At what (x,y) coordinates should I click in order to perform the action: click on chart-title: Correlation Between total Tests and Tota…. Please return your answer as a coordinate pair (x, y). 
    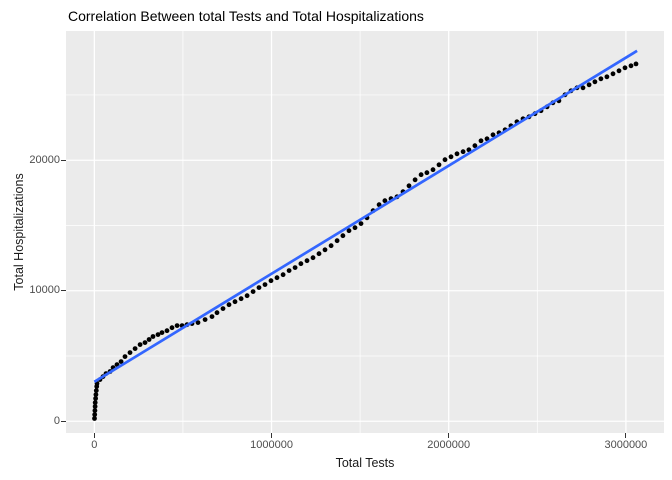
    Looking at the image, I should click on (246, 16).